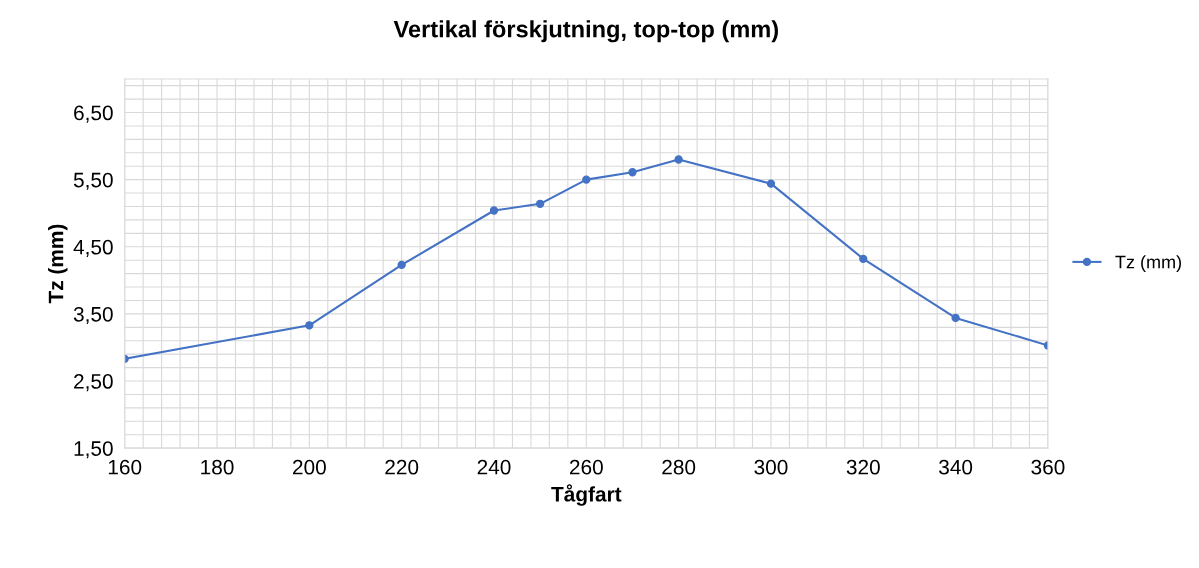 The image size is (1199, 568). What do you see at coordinates (93, 315) in the screenshot?
I see `y-tick-label: 3,50` at bounding box center [93, 315].